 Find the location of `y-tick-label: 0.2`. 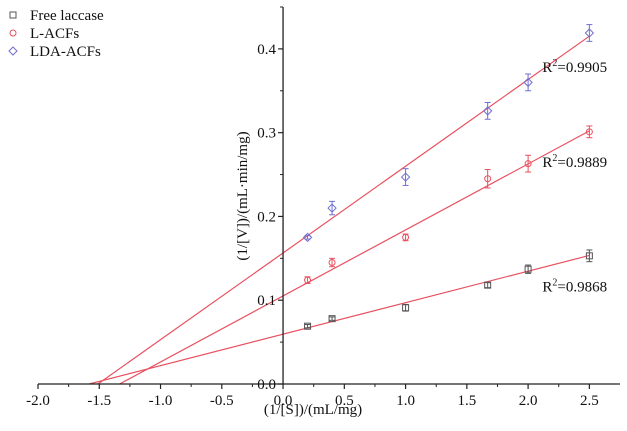

y-tick-label: 0.2 is located at coordinates (266, 217).